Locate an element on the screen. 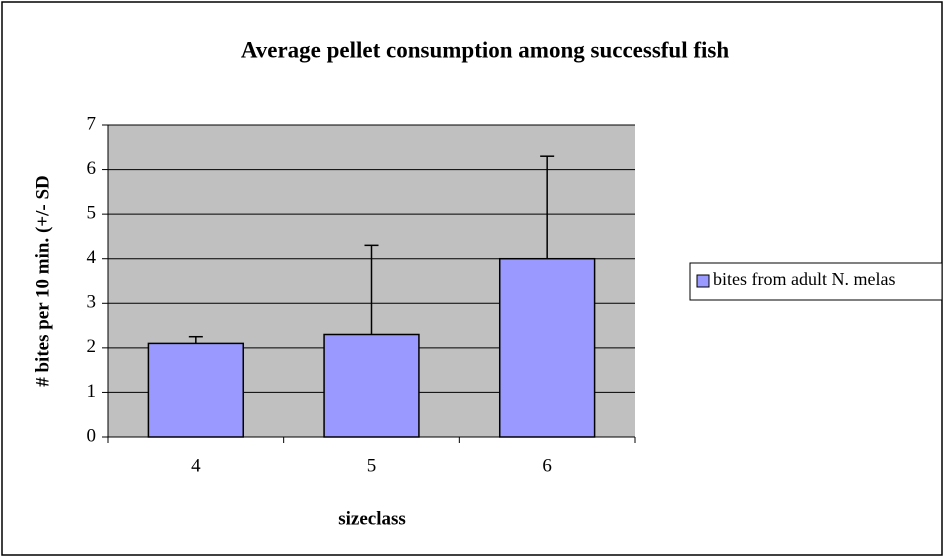  y-tick-label: 4 is located at coordinates (92, 257).